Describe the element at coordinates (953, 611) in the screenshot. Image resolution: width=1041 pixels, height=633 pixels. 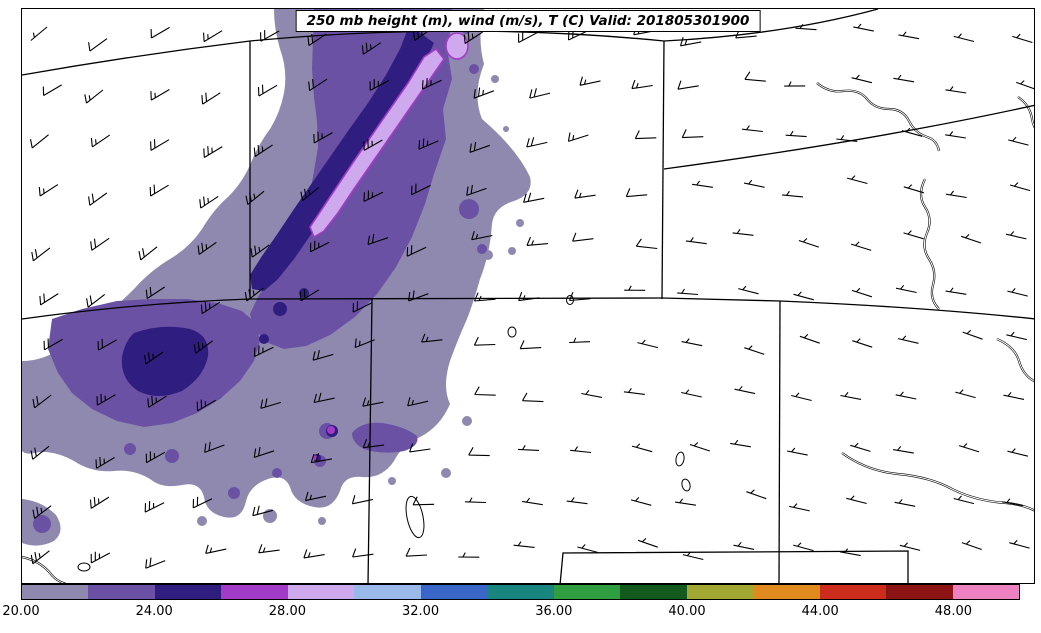
I see `colorbar-tick-label: 48.00` at that location.